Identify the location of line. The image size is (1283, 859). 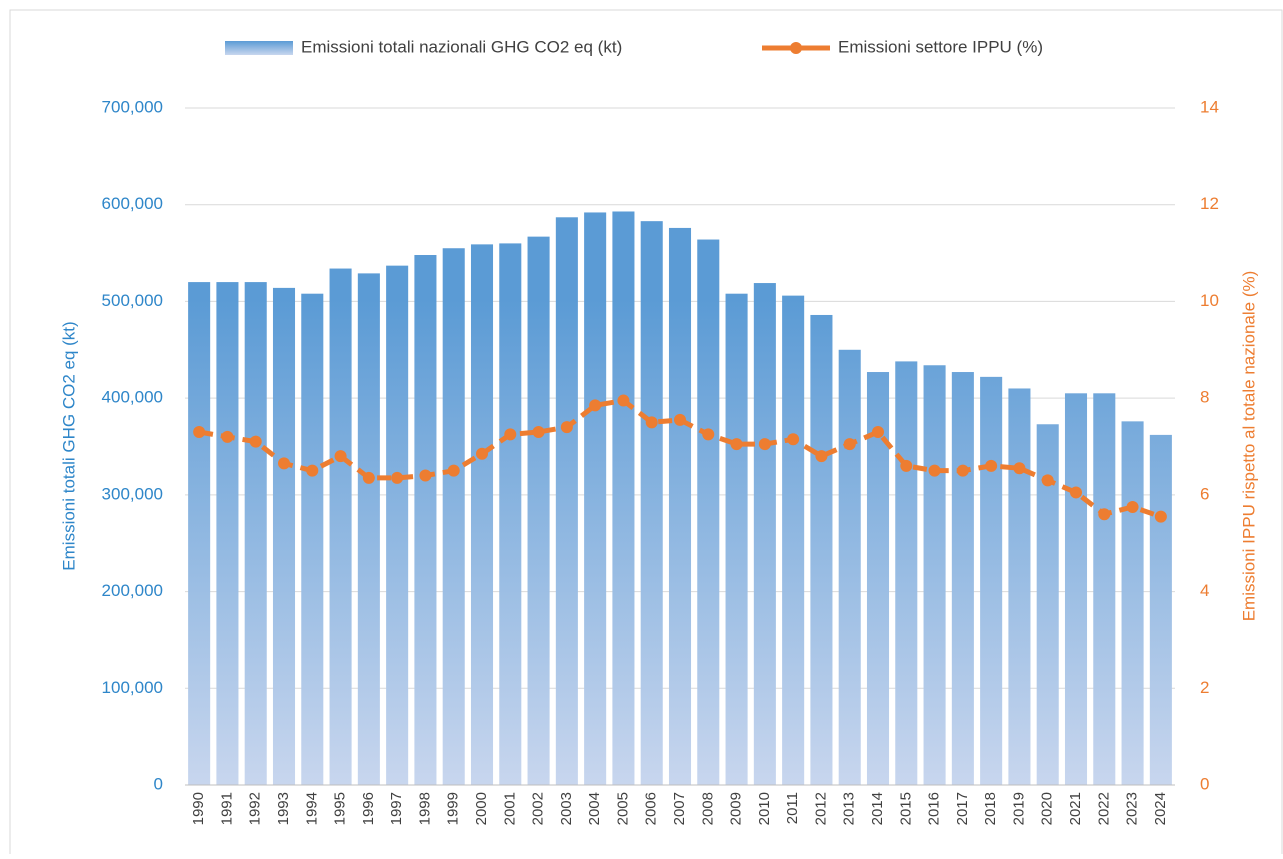
(680, 458).